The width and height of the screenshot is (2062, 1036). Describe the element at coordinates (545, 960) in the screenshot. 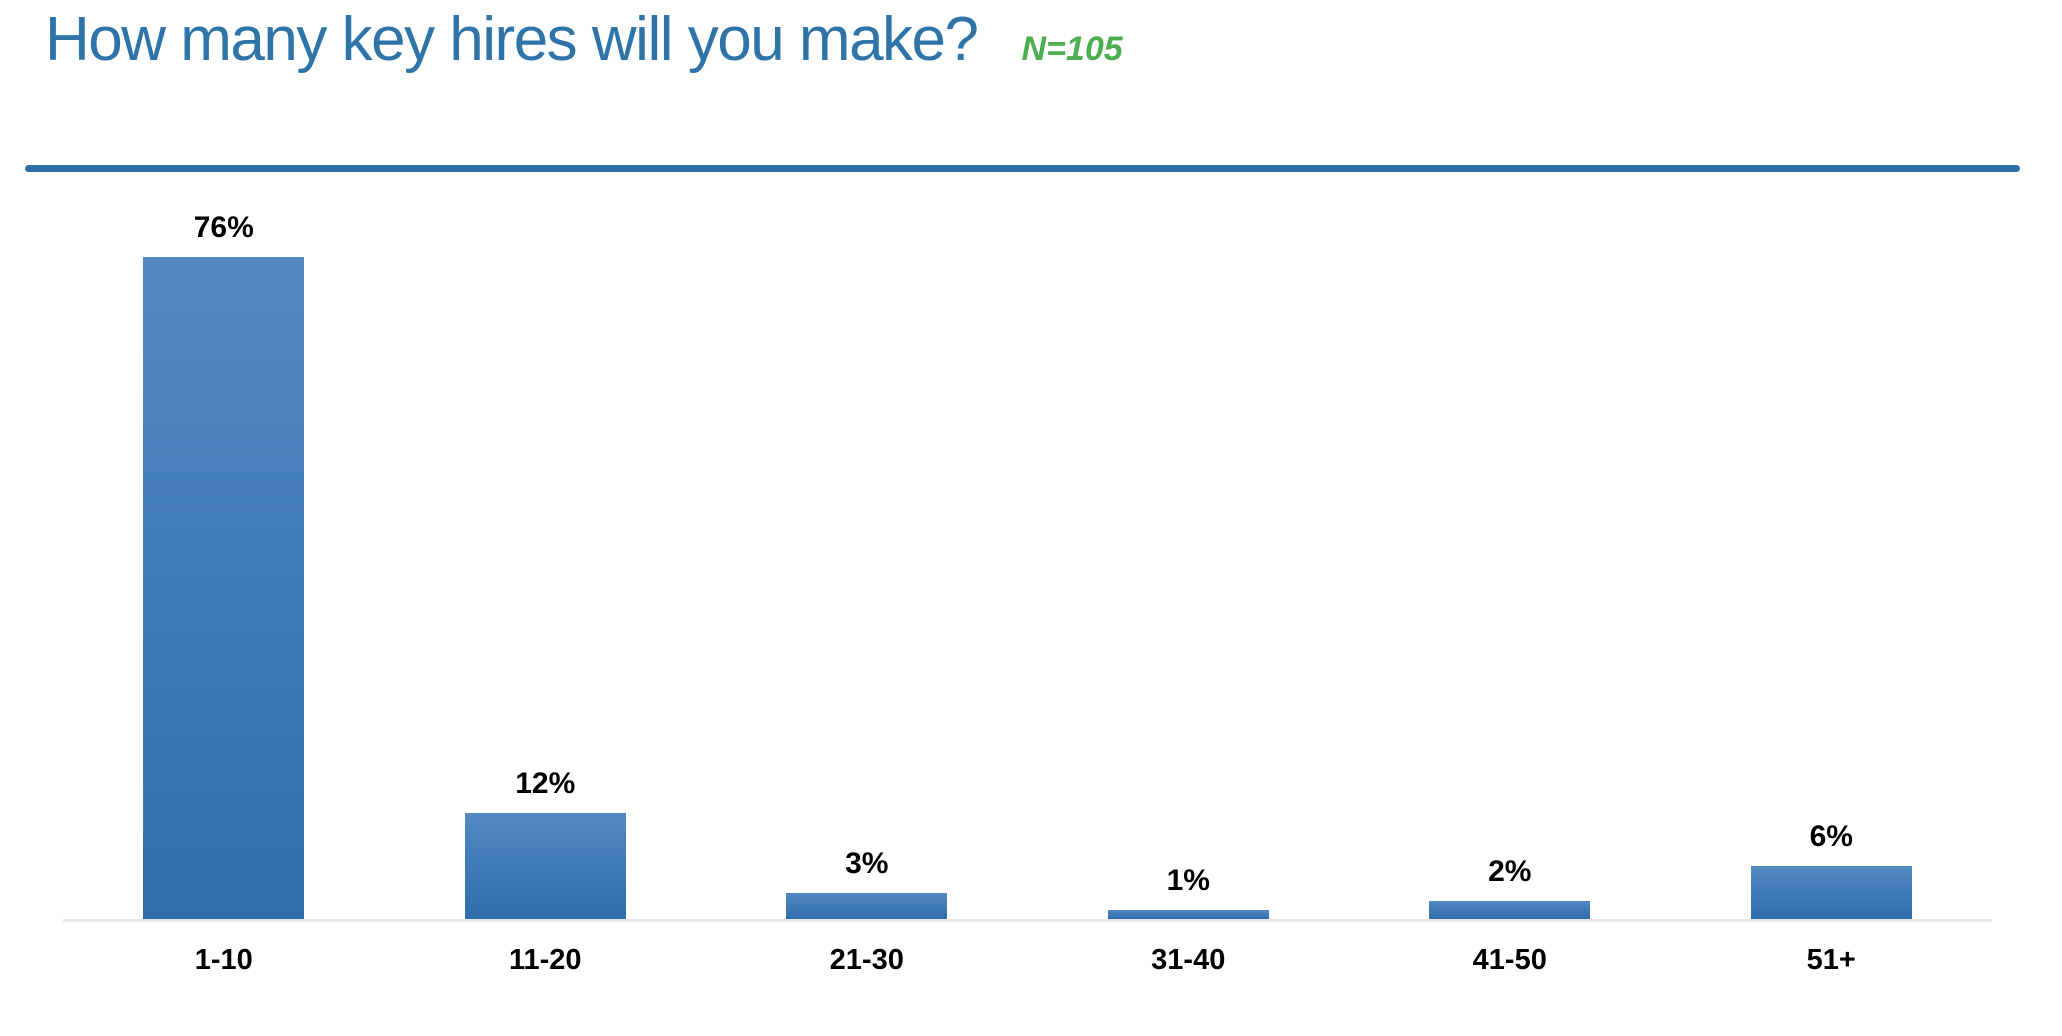

I see `x-axis-category-label: 11-20` at that location.